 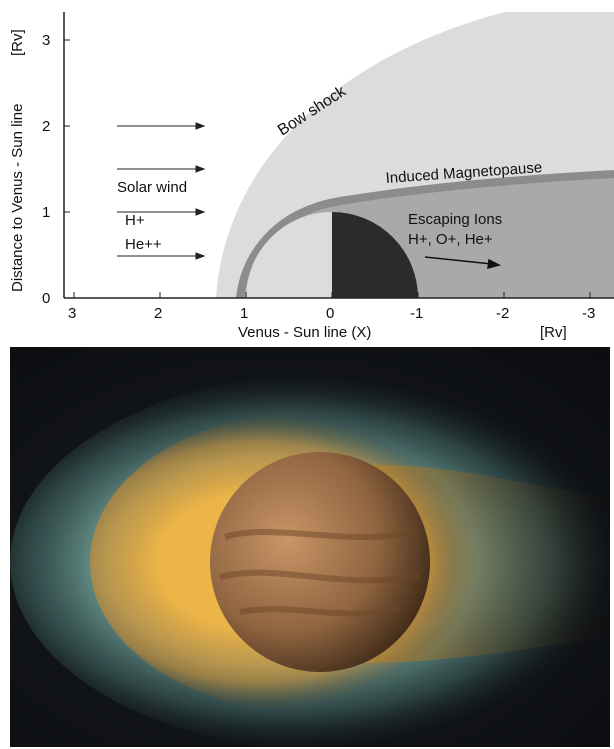 I want to click on escaping-ions-label: Escaping Ions, so click(x=455, y=219).